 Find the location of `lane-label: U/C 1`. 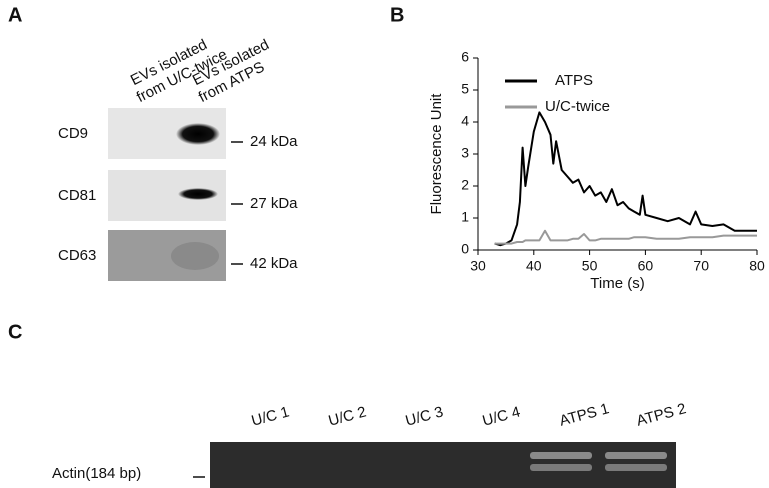

lane-label: U/C 1 is located at coordinates (270, 416).